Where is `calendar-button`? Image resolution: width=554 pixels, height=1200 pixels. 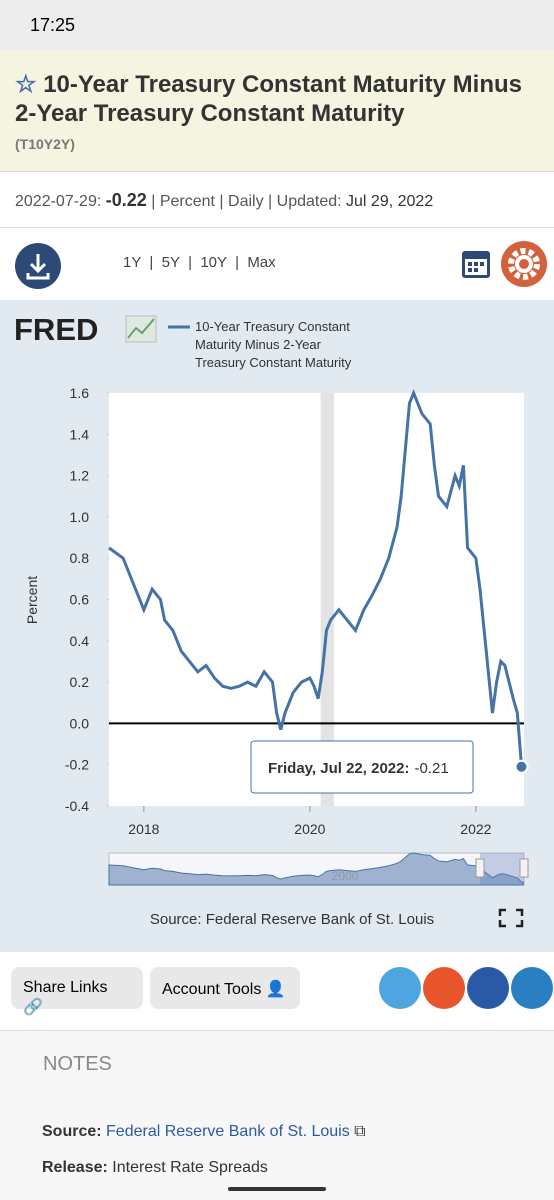 calendar-button is located at coordinates (476, 263).